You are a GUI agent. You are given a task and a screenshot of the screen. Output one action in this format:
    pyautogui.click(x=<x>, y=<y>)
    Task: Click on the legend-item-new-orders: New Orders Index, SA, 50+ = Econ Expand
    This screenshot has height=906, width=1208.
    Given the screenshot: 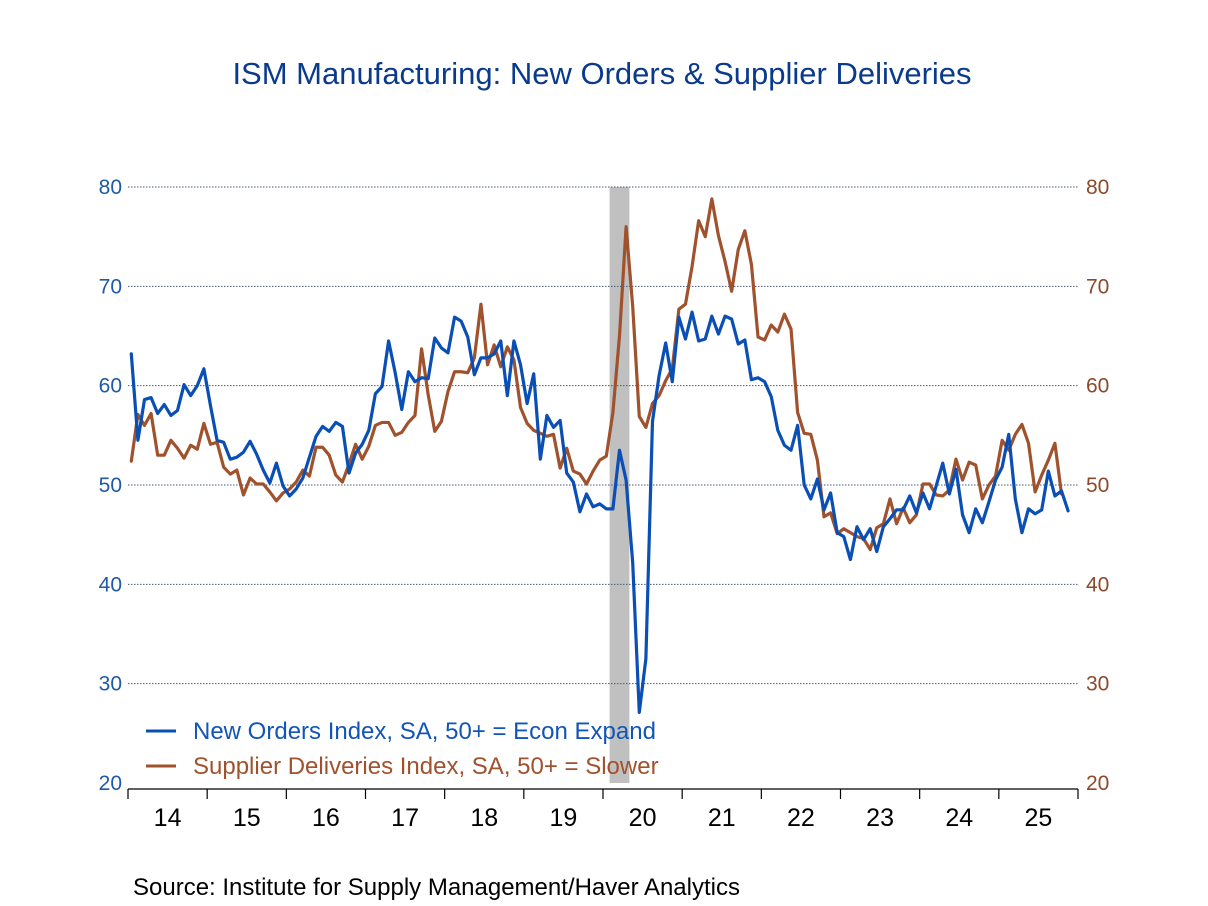 What is the action you would take?
    pyautogui.click(x=401, y=731)
    